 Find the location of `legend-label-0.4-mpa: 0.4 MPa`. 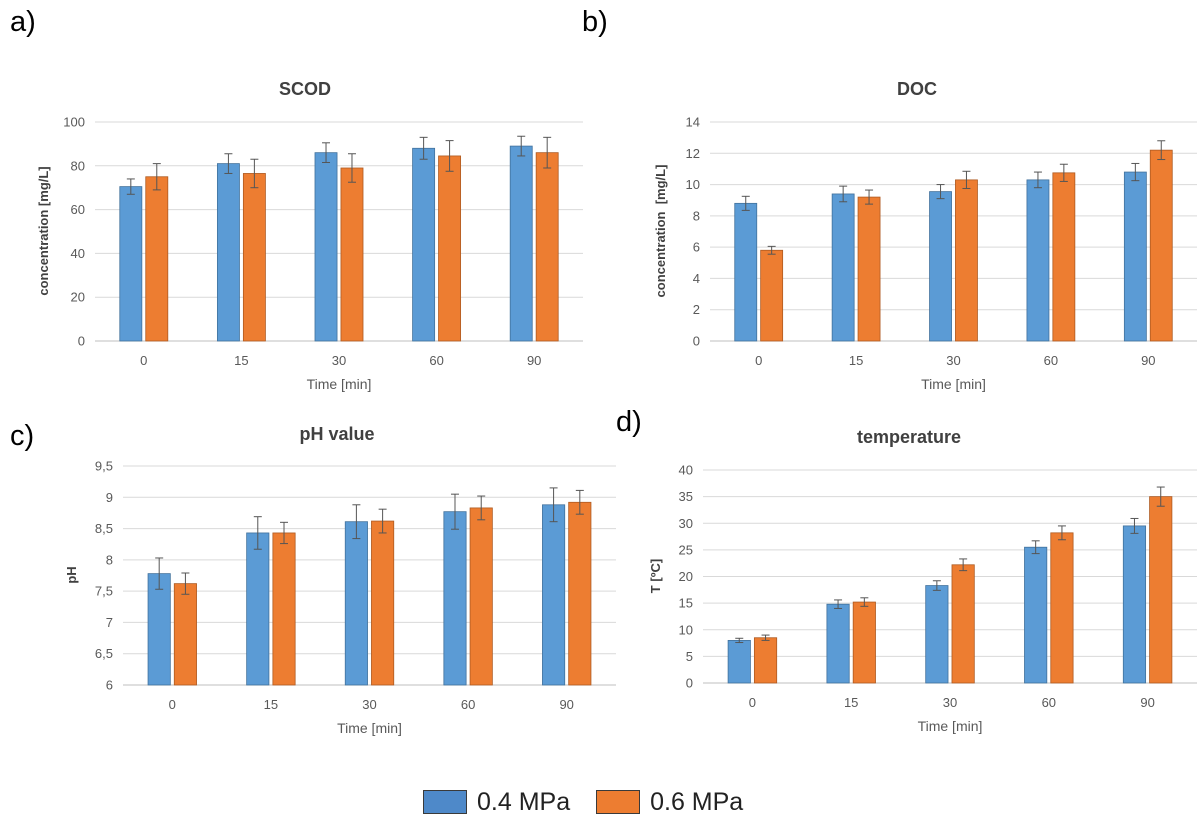

legend-label-0.4-mpa: 0.4 MPa is located at coordinates (524, 801).